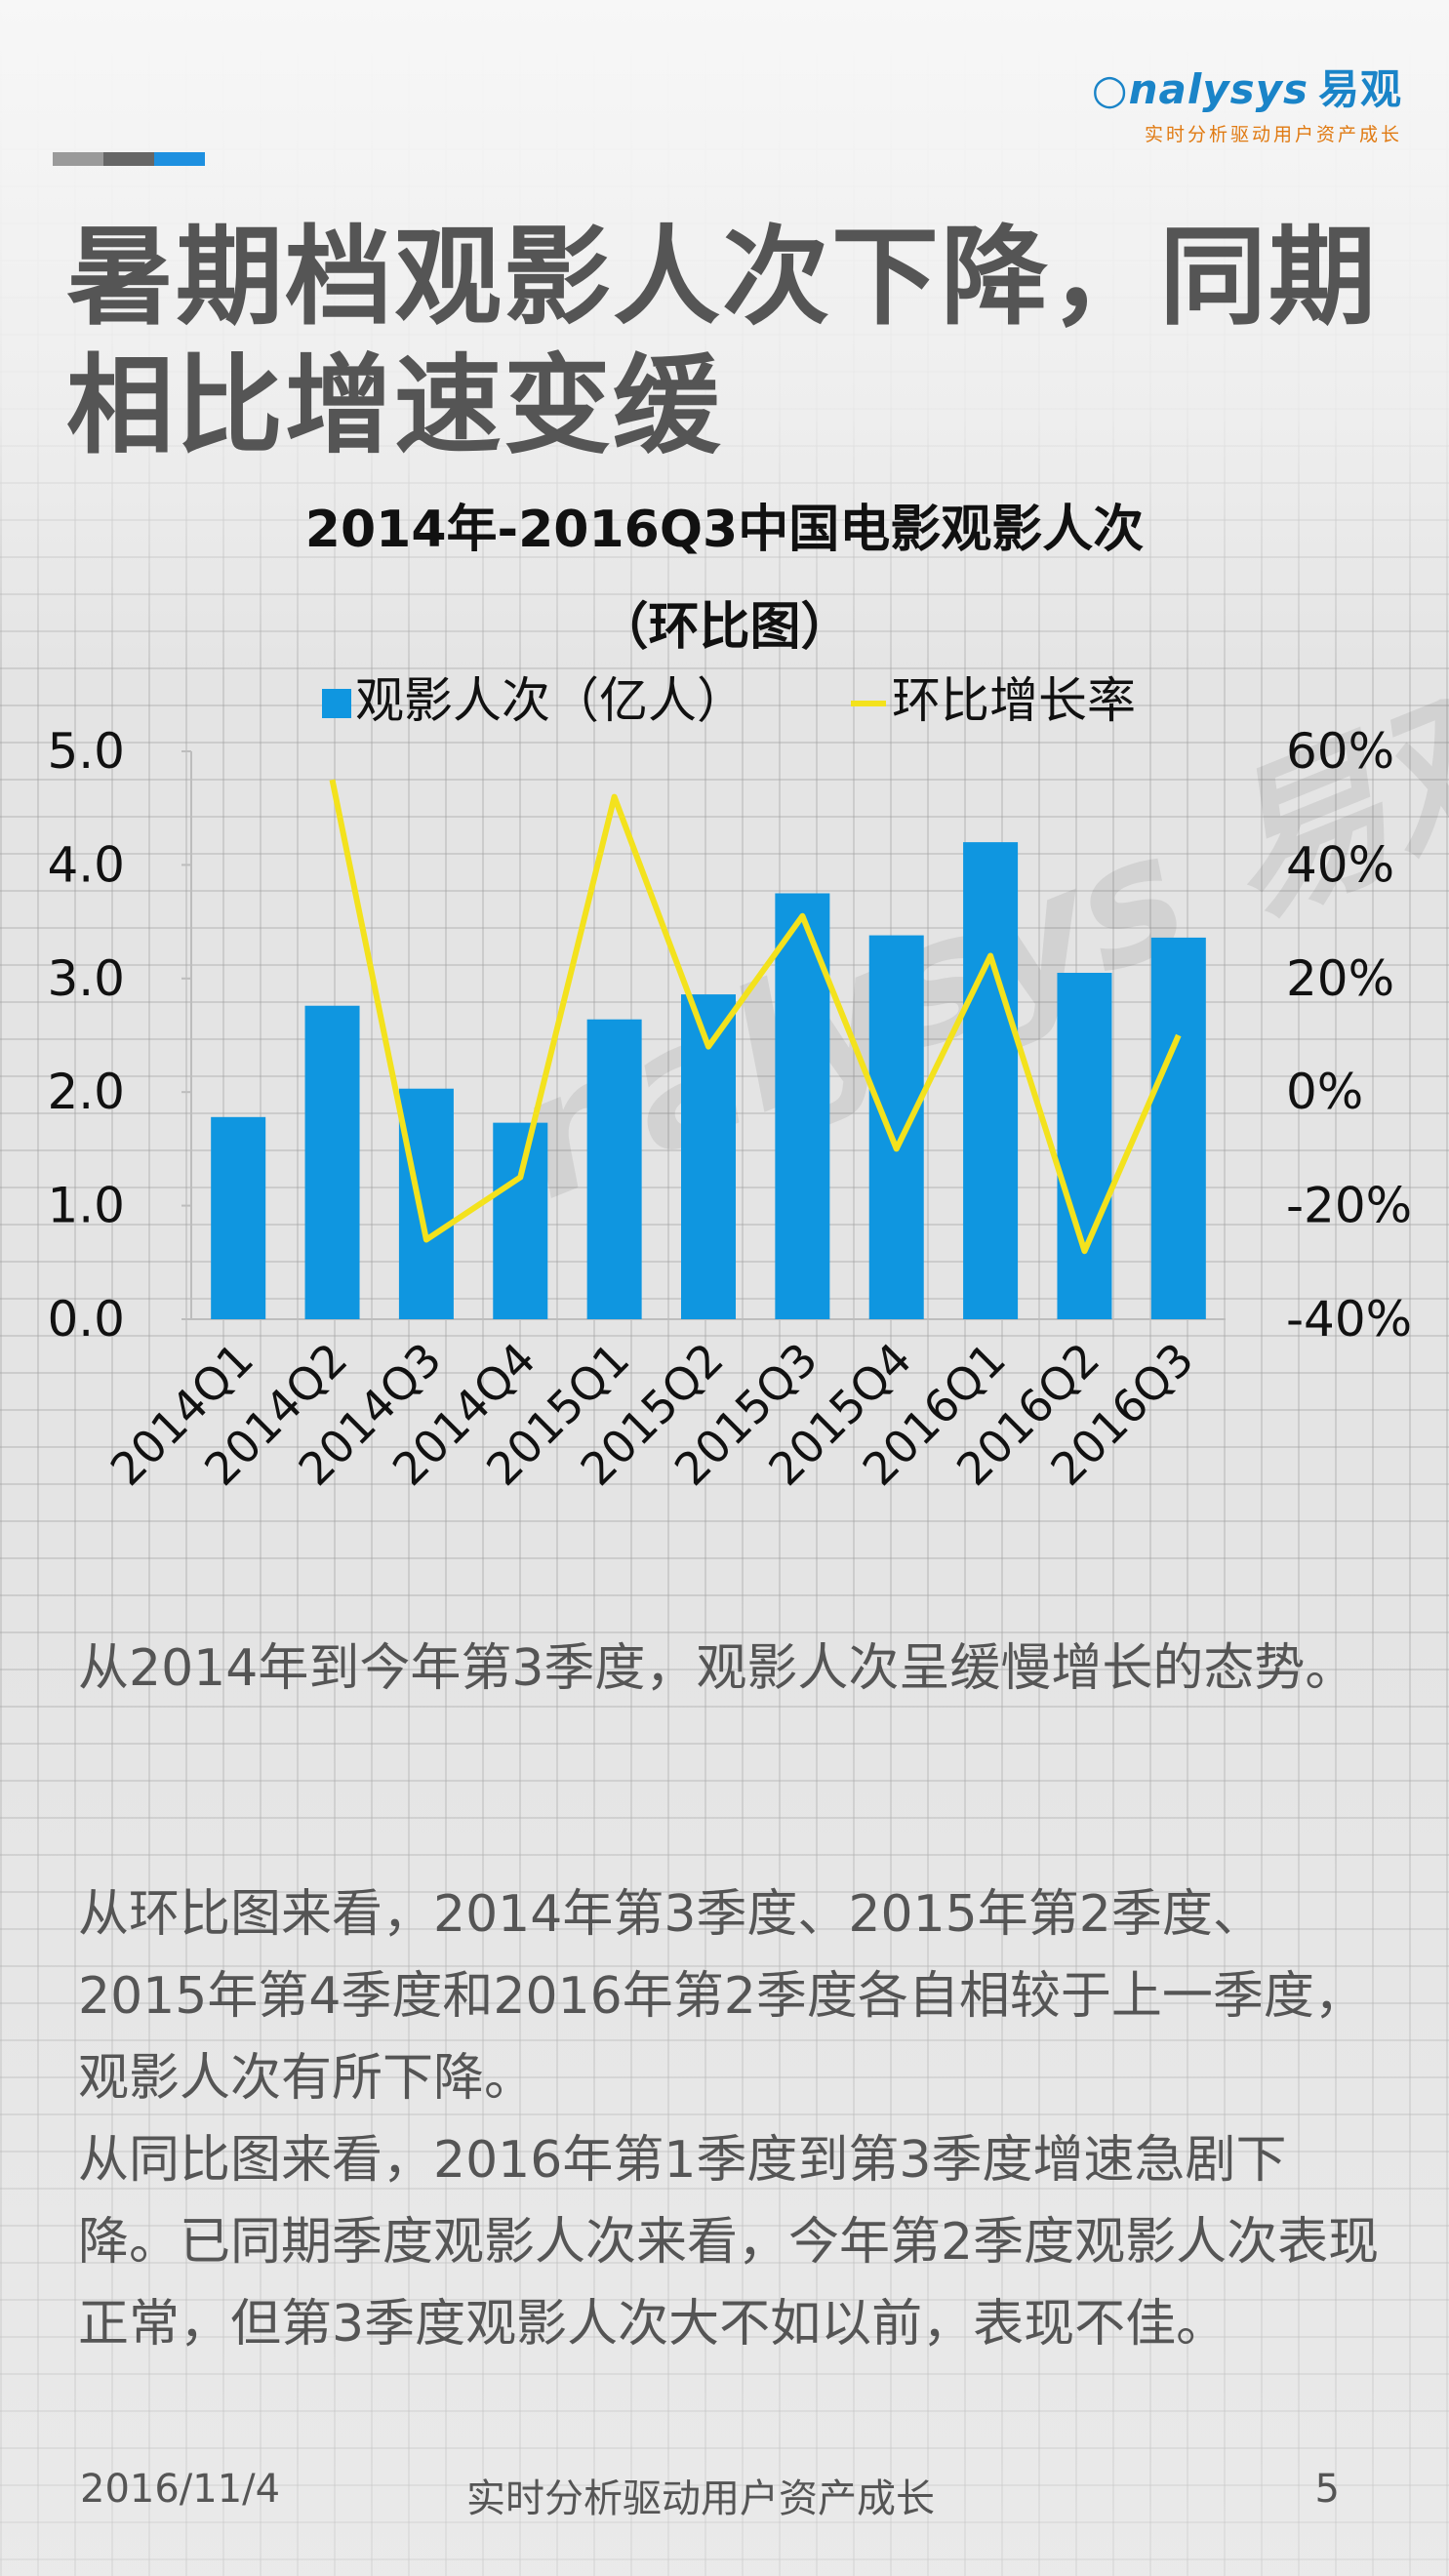 Image resolution: width=1449 pixels, height=2576 pixels. Describe the element at coordinates (86, 1092) in the screenshot. I see `y-left-tick-label: 2.0` at that location.